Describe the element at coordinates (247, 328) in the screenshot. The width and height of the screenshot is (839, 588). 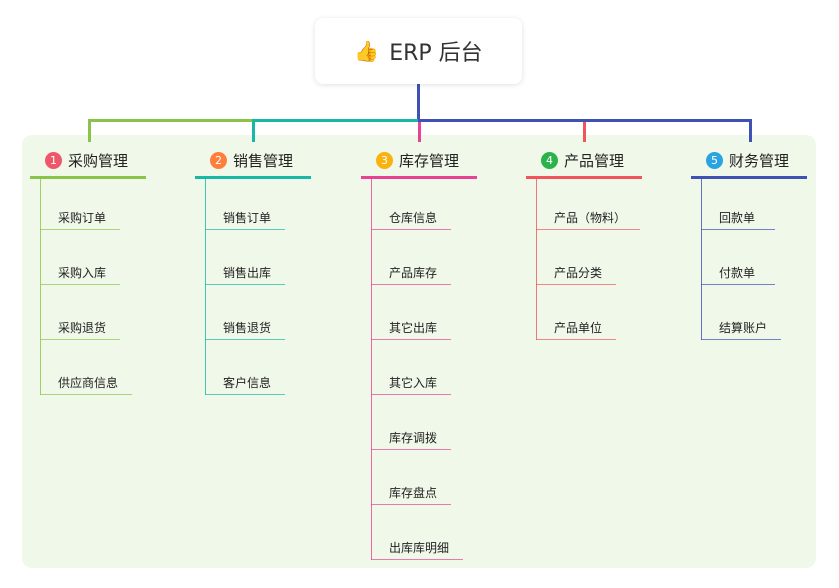
I see `child-item: 销售退货` at that location.